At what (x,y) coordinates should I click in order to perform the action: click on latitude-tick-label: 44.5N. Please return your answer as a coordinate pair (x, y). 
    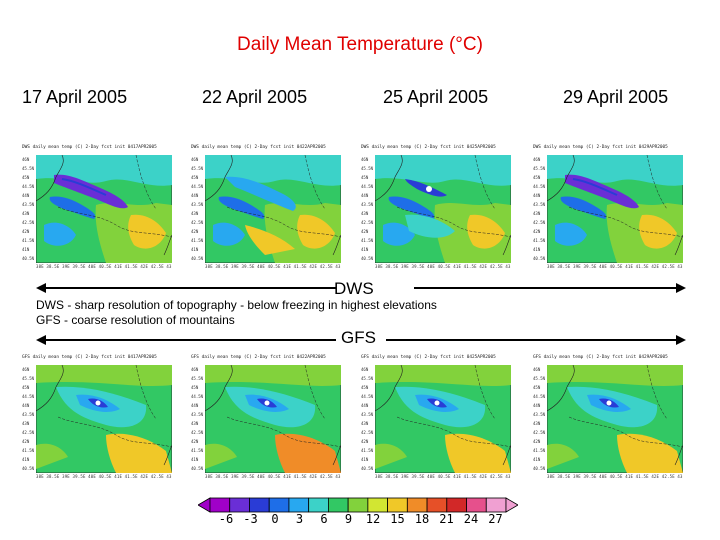
    Looking at the image, I should click on (539, 186).